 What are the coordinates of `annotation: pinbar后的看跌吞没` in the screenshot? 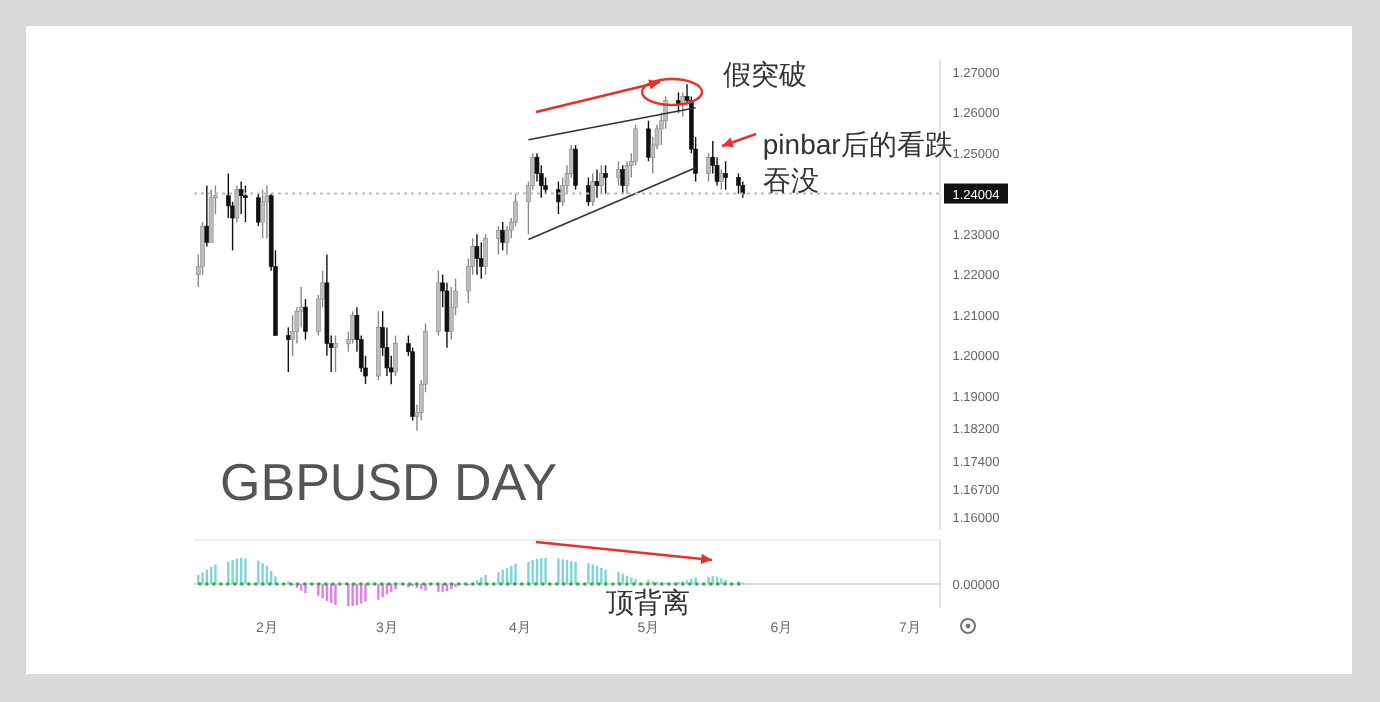 It's located at (857, 161).